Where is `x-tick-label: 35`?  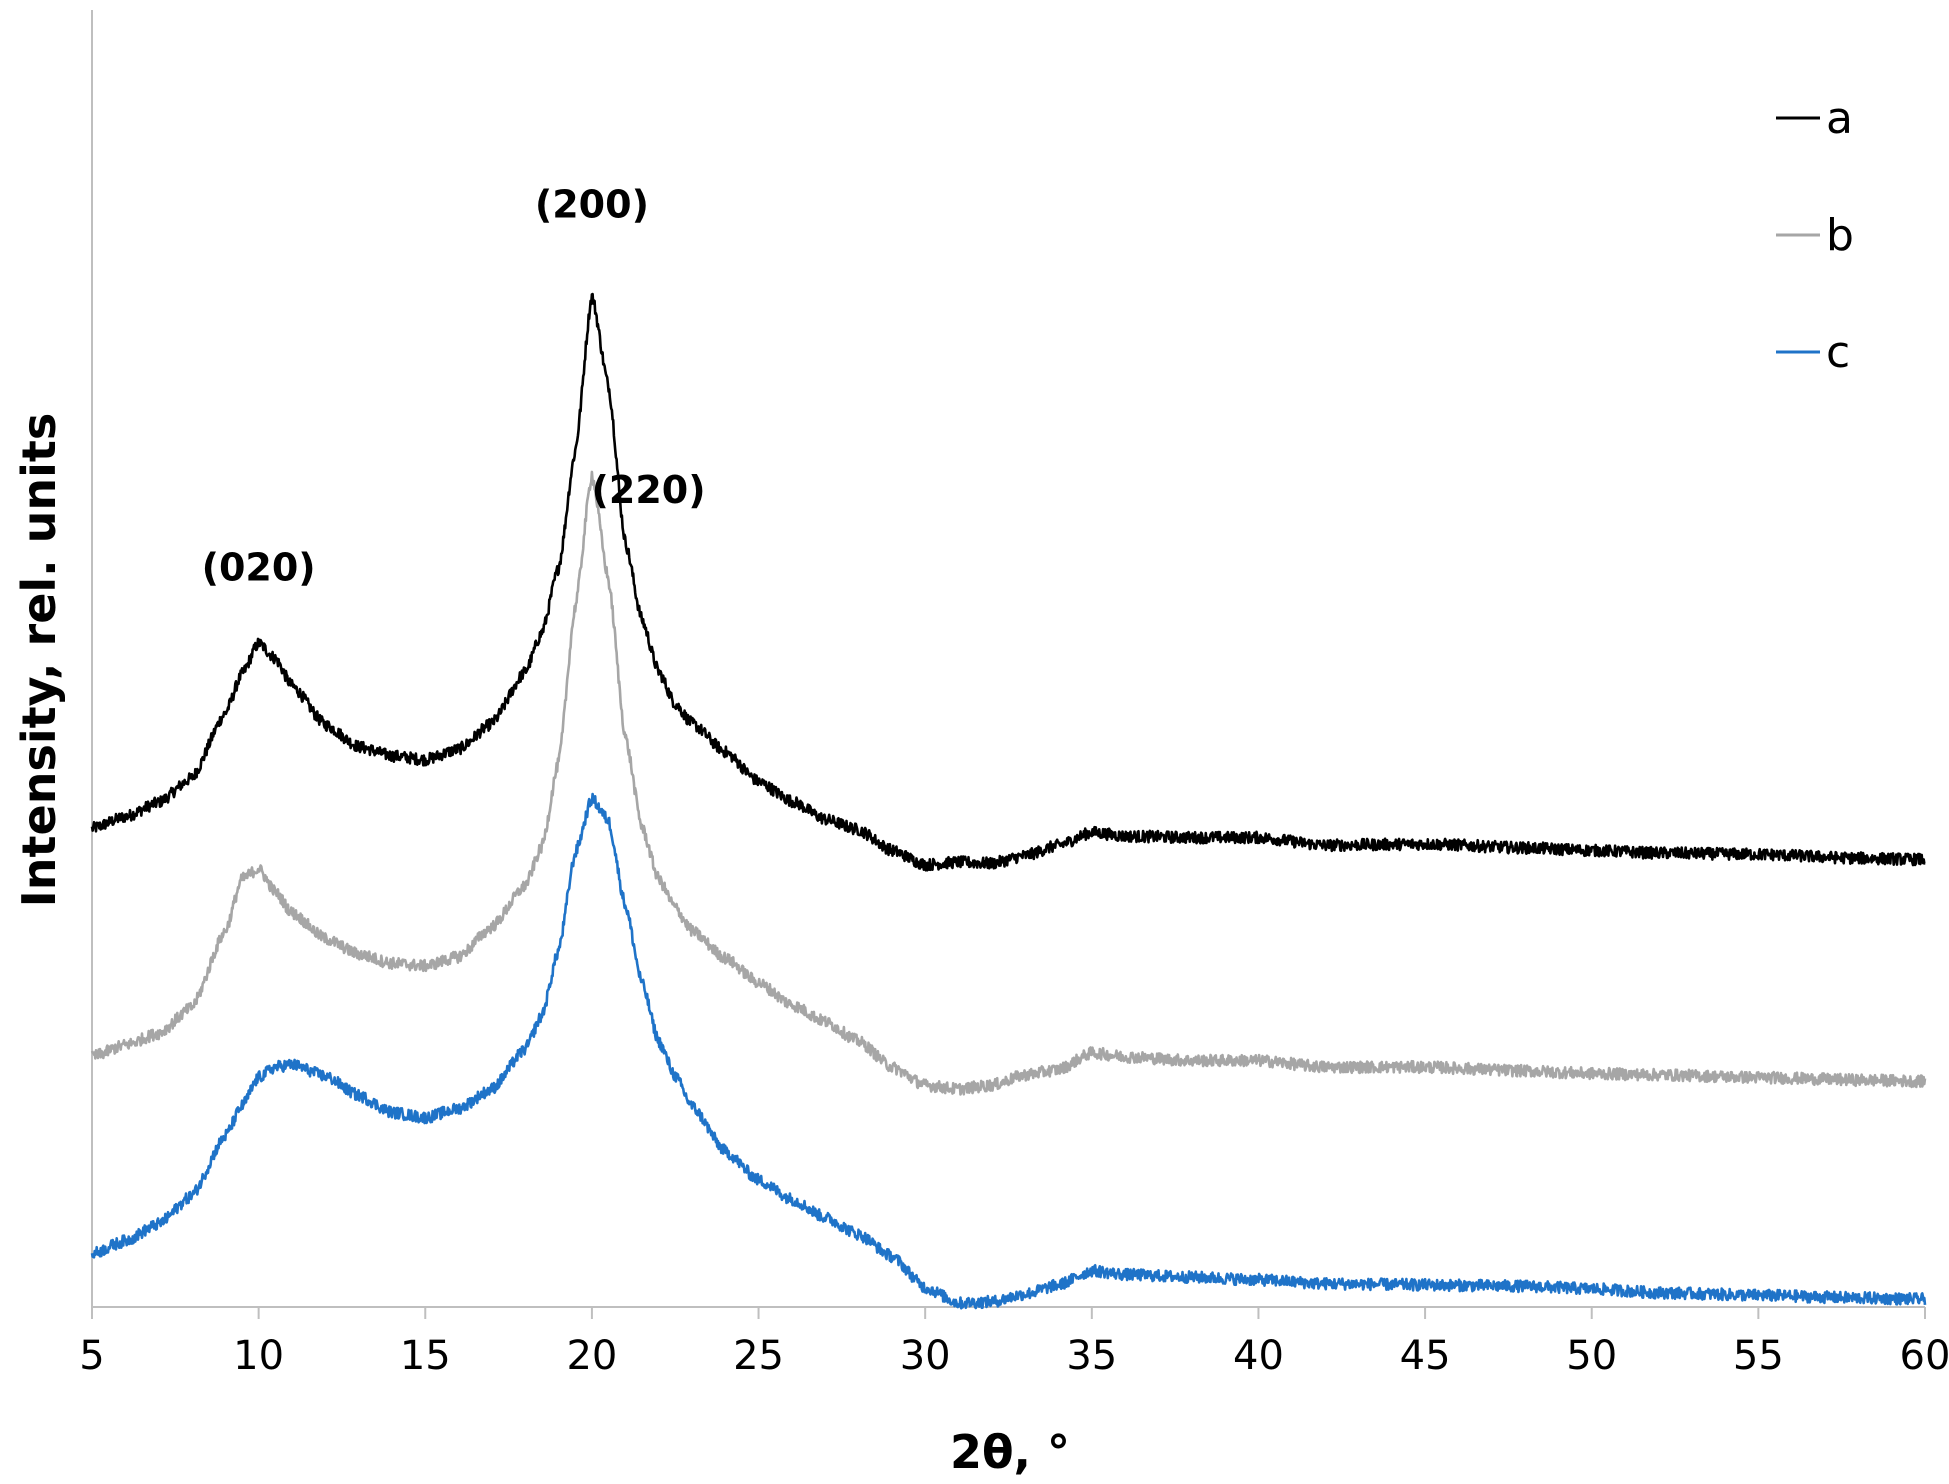 x-tick-label: 35 is located at coordinates (1091, 1356).